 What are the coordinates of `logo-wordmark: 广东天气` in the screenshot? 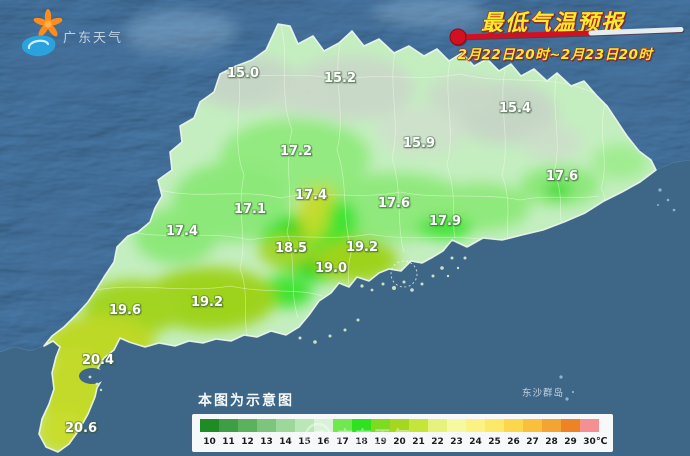 It's located at (93, 38).